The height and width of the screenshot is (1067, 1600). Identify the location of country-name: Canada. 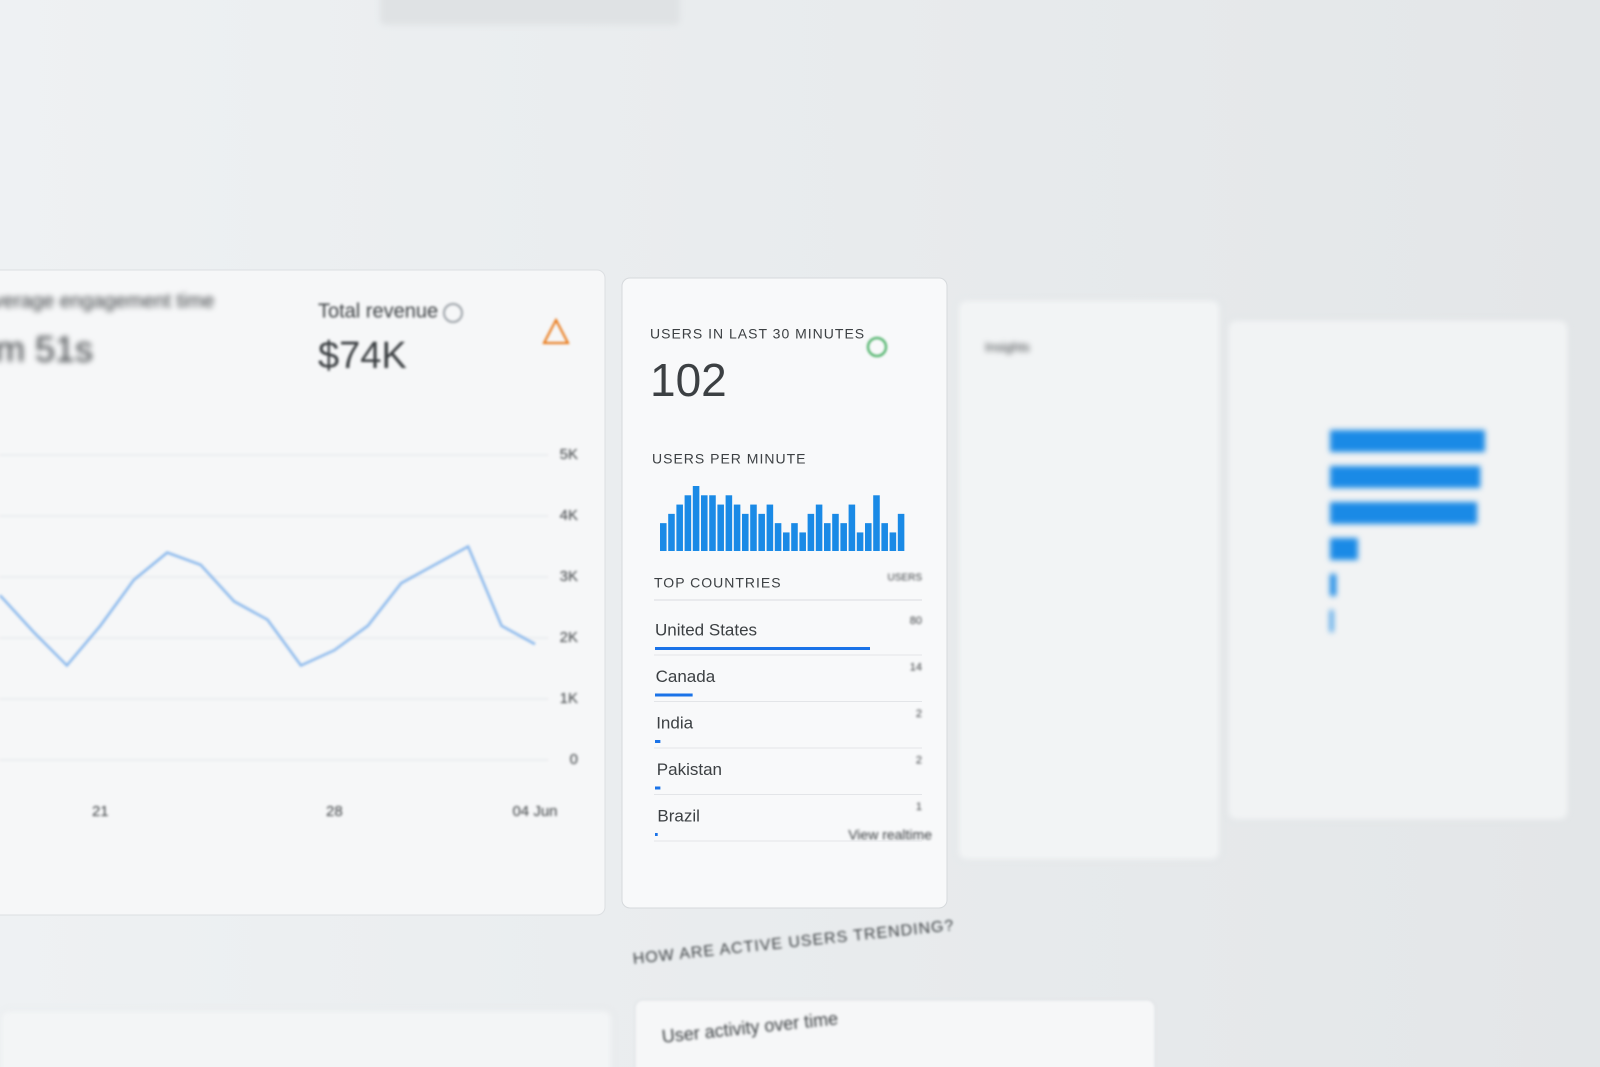
(686, 676).